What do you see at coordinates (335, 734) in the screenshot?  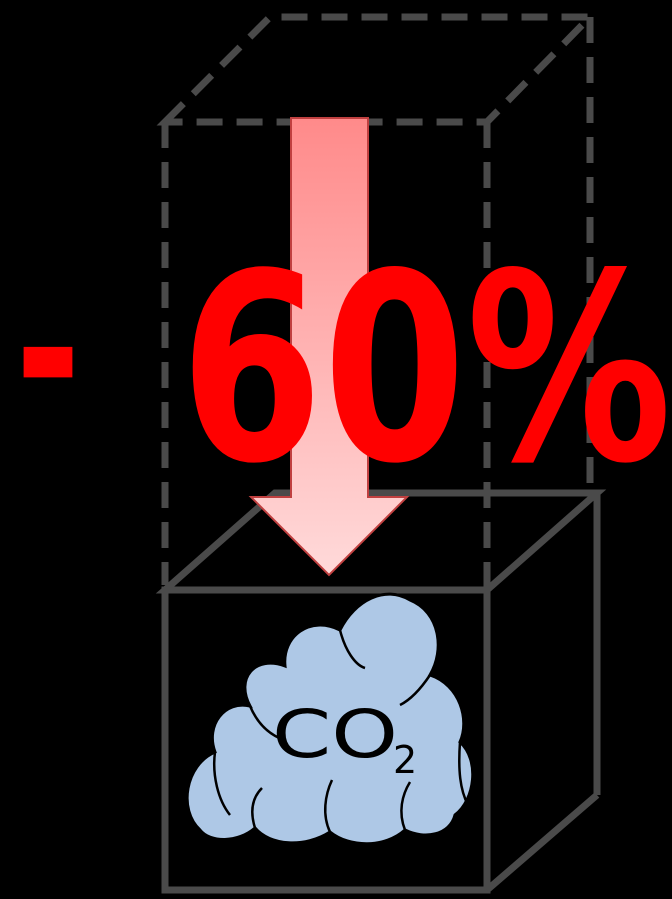 I see `co2-label: CO` at bounding box center [335, 734].